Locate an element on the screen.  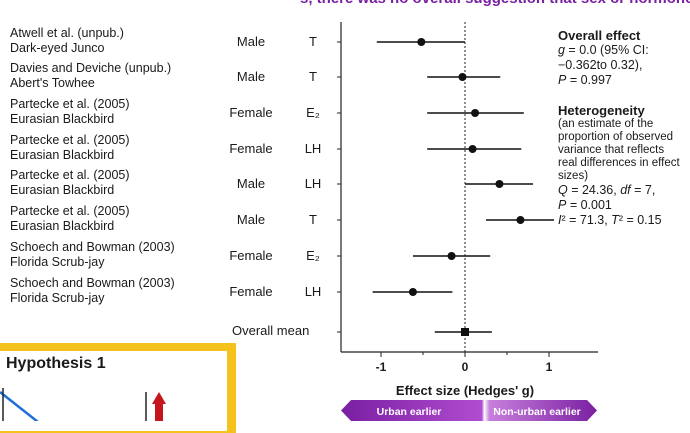
heterogeneity-p: P = 0.001 is located at coordinates (585, 205).